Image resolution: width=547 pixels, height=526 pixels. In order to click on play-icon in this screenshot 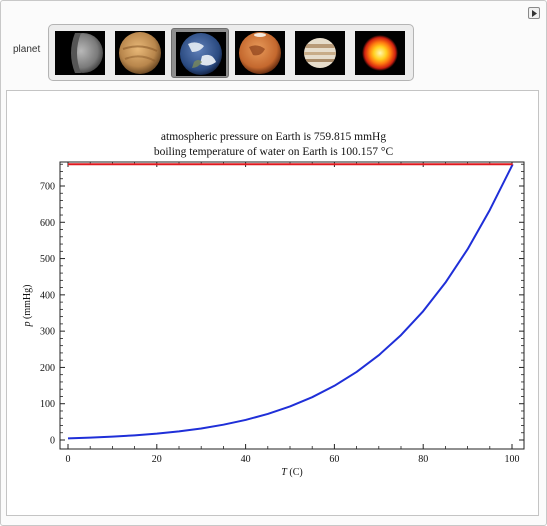, I will do `click(534, 13)`.